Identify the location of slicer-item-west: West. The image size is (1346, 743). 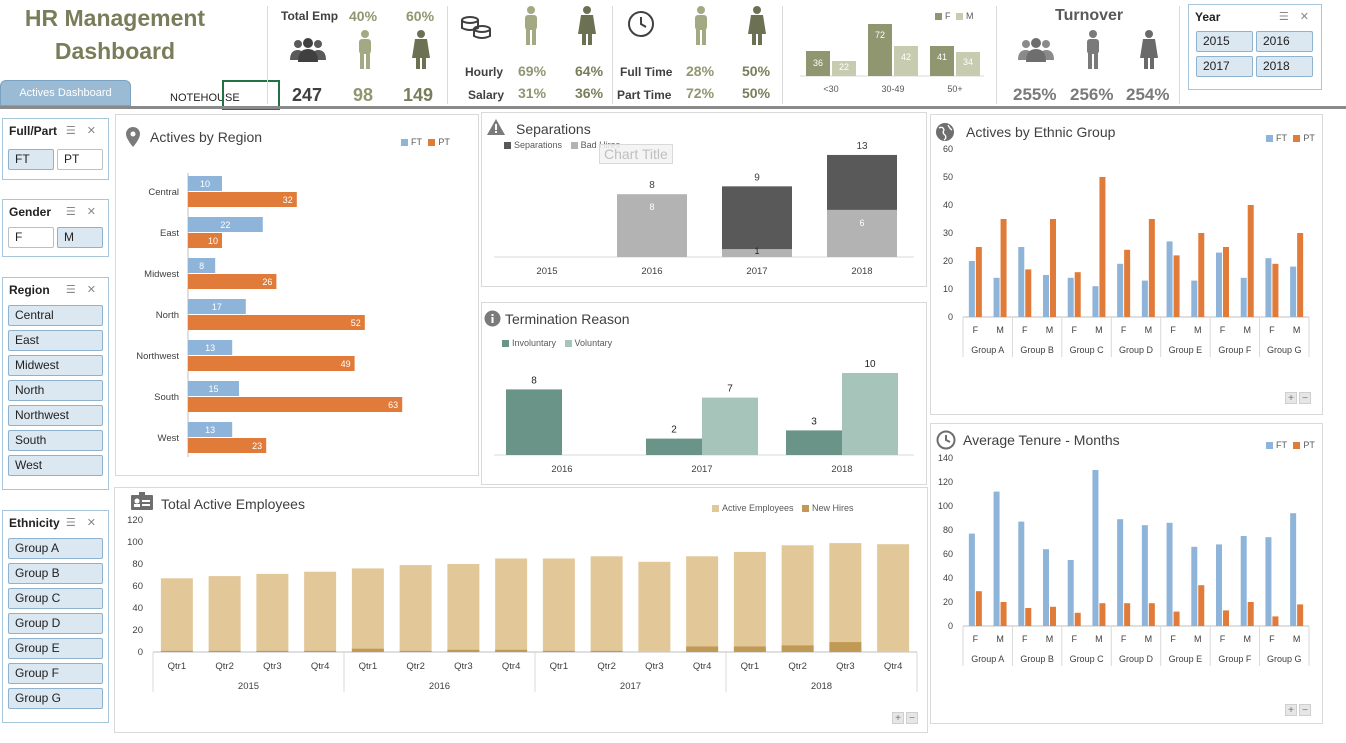
(55, 465).